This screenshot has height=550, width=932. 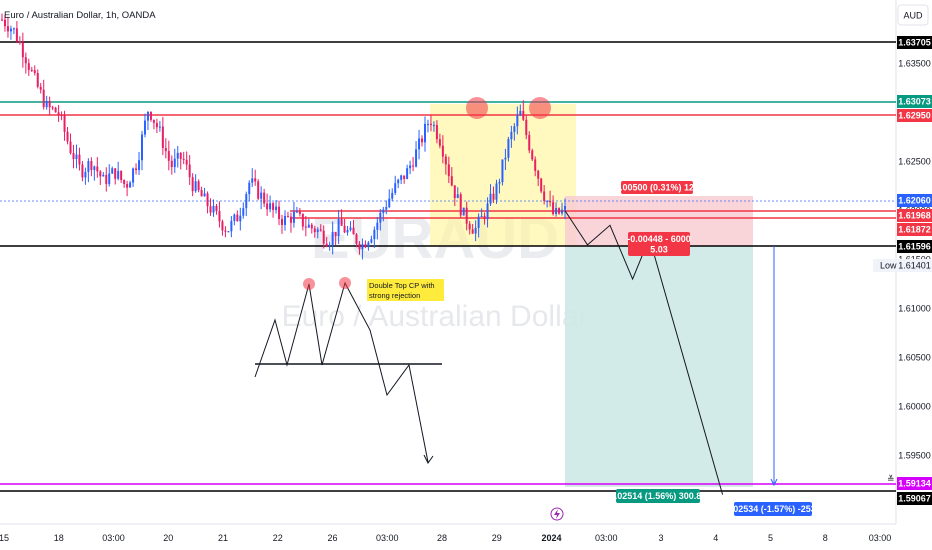 I want to click on annotation-box, so click(x=405, y=290).